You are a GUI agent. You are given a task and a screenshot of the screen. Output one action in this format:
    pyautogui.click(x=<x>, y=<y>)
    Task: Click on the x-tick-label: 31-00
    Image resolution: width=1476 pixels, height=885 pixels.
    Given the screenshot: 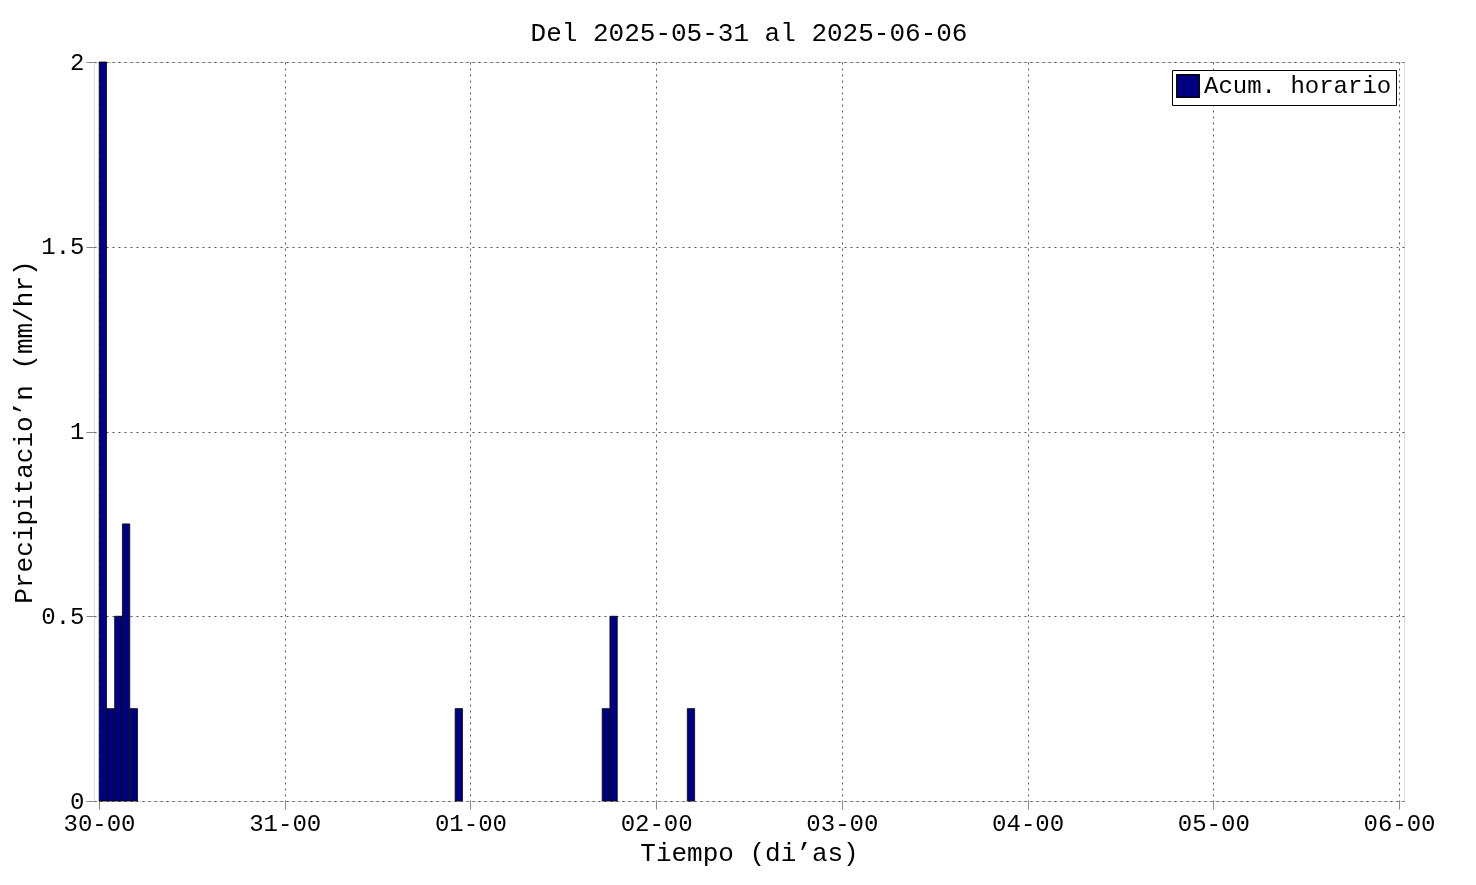 What is the action you would take?
    pyautogui.click(x=285, y=824)
    